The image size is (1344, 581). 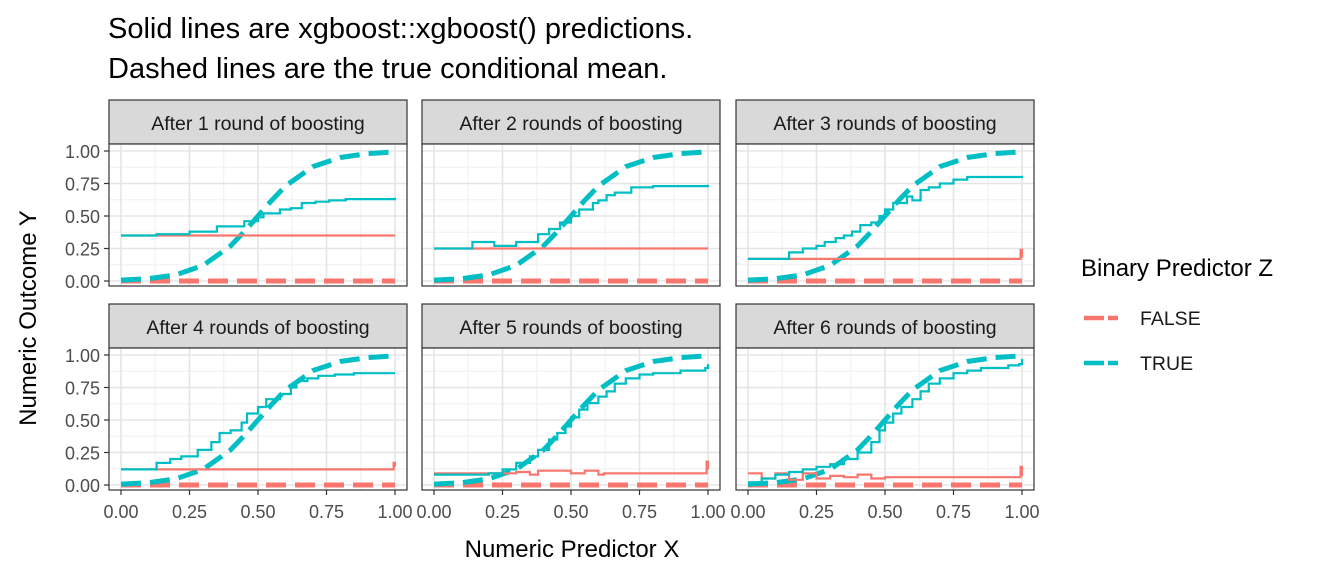 What do you see at coordinates (28, 318) in the screenshot?
I see `y-axis-label: Numeric Outcome Y` at bounding box center [28, 318].